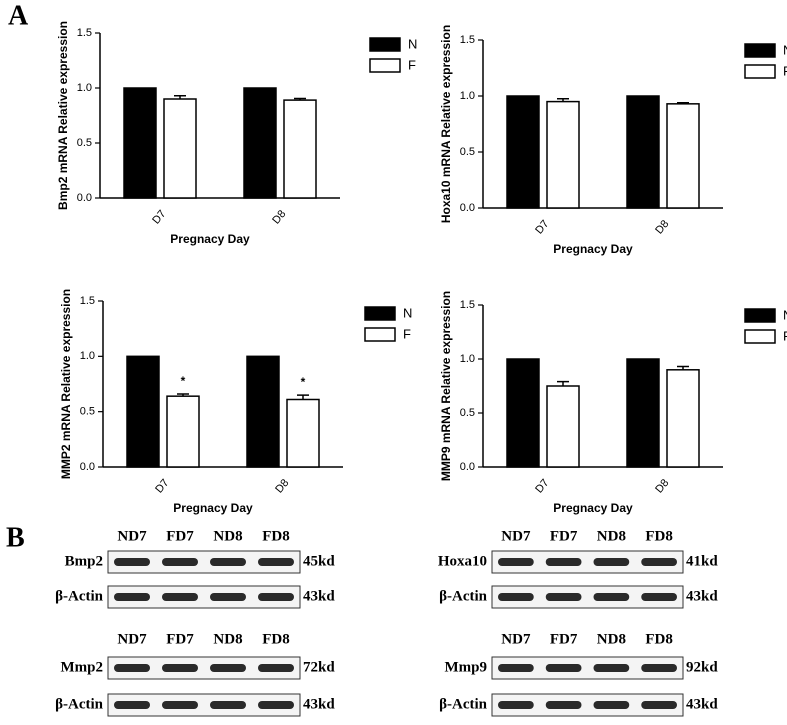 This screenshot has width=787, height=725. What do you see at coordinates (63, 115) in the screenshot?
I see `y-axis-label: Bmp2 mRNA Relative expression` at bounding box center [63, 115].